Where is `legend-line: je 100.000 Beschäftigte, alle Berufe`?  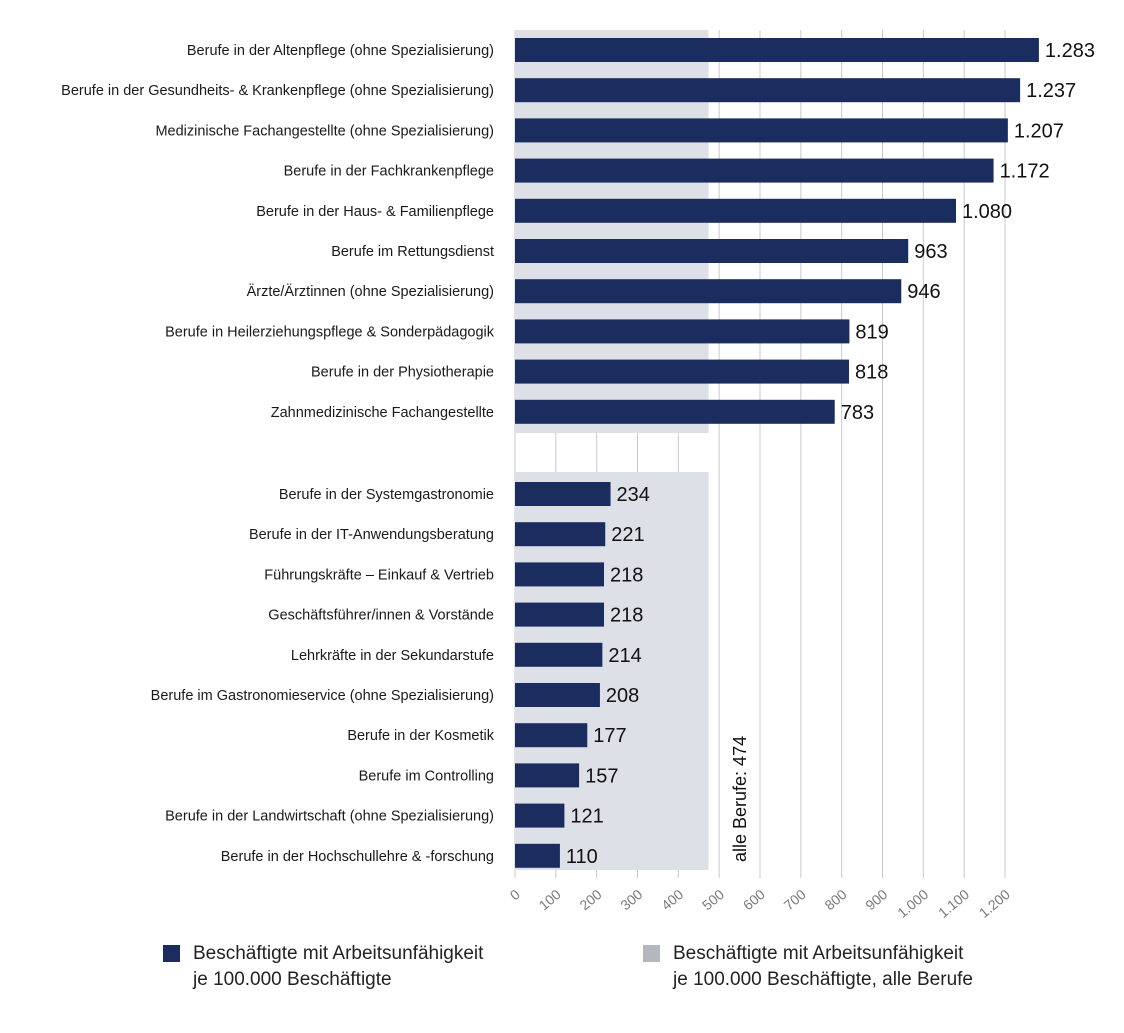 legend-line: je 100.000 Beschäftigte, alle Berufe is located at coordinates (823, 979).